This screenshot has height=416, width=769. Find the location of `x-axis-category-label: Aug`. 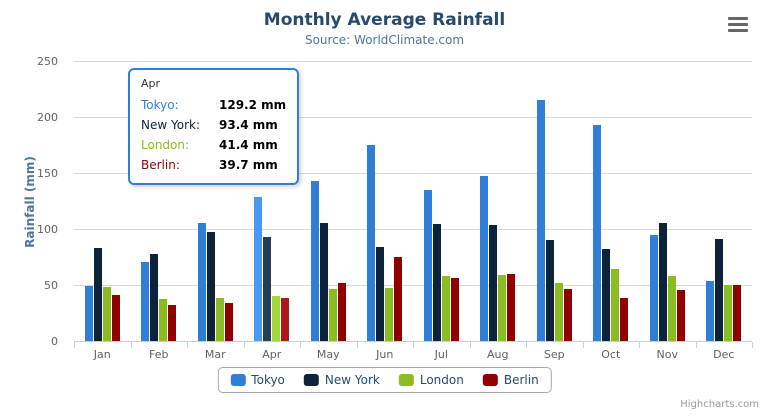

x-axis-category-label: Aug is located at coordinates (498, 354).